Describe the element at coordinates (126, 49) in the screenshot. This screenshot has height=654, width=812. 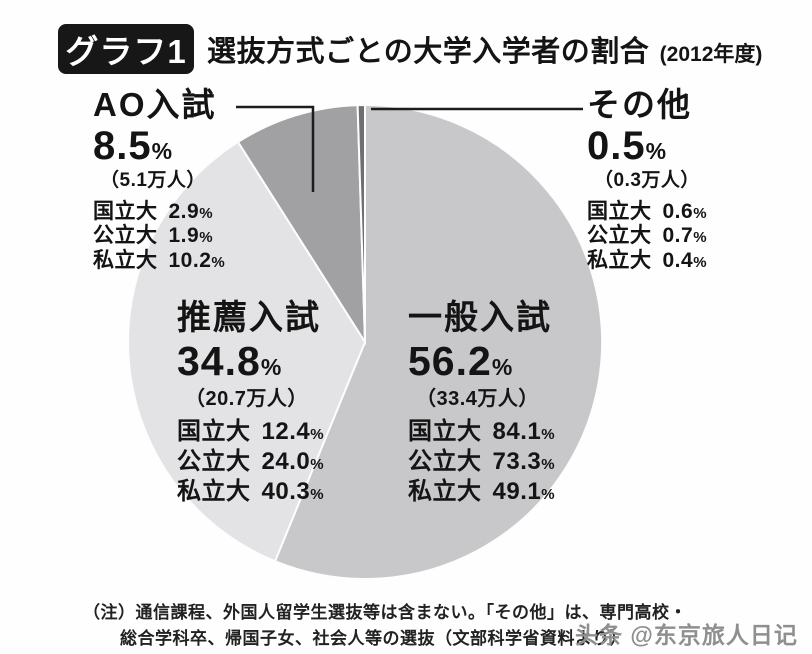
I see `graph-number-badge: グラフ1` at that location.